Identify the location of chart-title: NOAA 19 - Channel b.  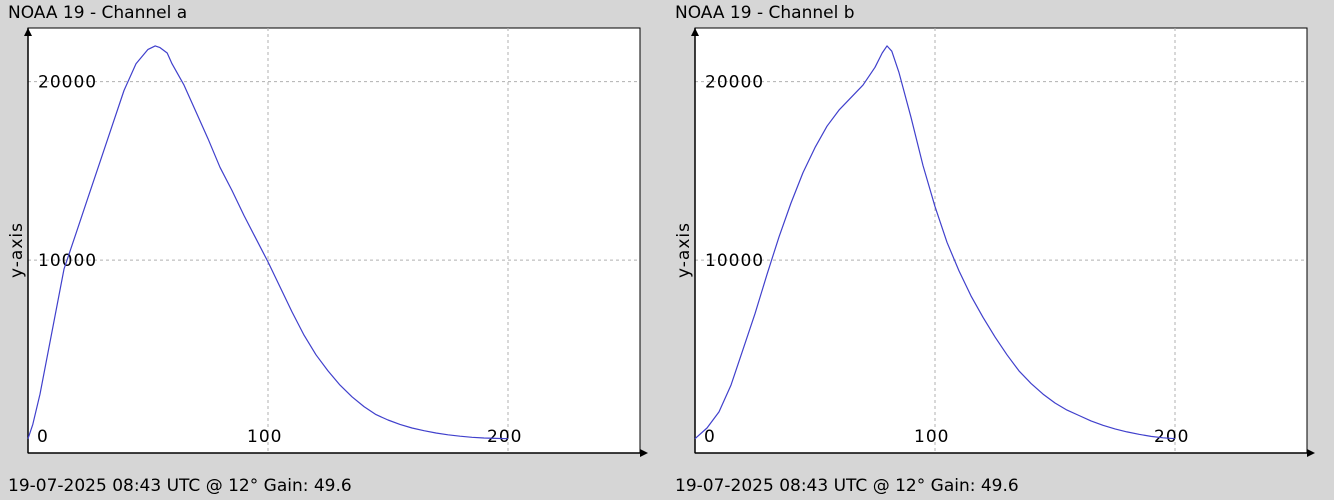
(765, 13).